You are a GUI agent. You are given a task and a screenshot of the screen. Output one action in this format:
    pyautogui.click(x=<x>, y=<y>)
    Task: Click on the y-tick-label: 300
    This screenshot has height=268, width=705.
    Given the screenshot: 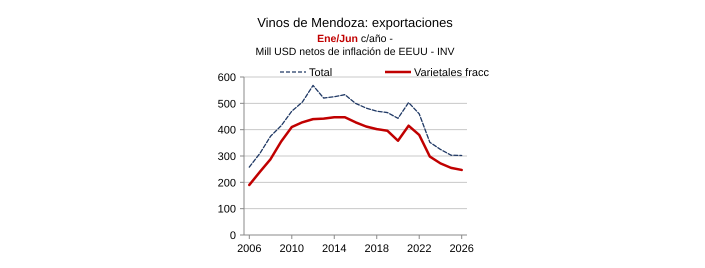 What is the action you would take?
    pyautogui.click(x=227, y=157)
    